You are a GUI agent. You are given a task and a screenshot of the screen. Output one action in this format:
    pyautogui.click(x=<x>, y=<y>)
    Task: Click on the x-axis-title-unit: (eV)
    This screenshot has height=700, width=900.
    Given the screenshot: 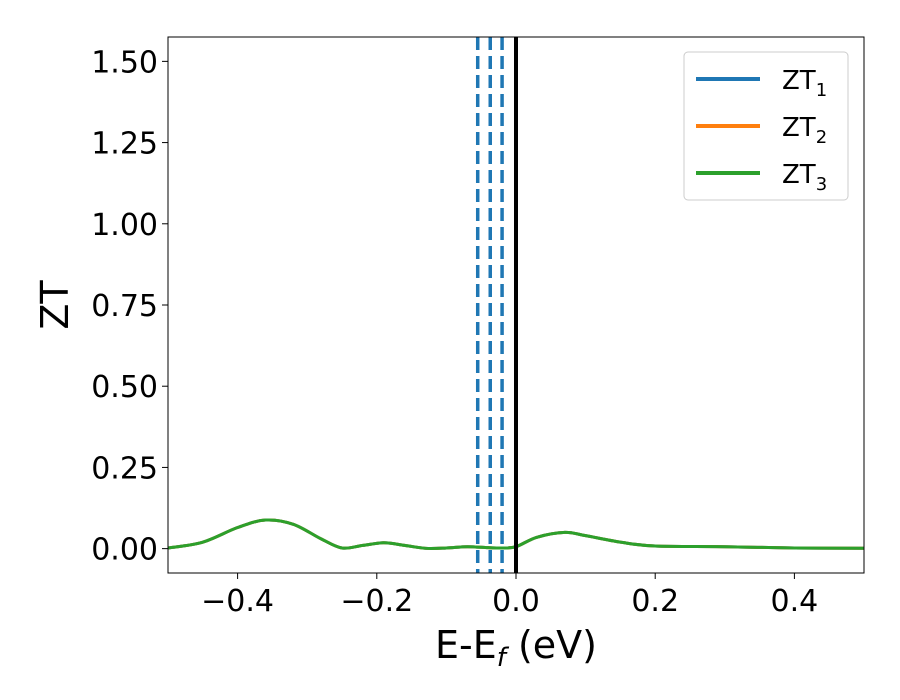 What is the action you would take?
    pyautogui.click(x=551, y=645)
    